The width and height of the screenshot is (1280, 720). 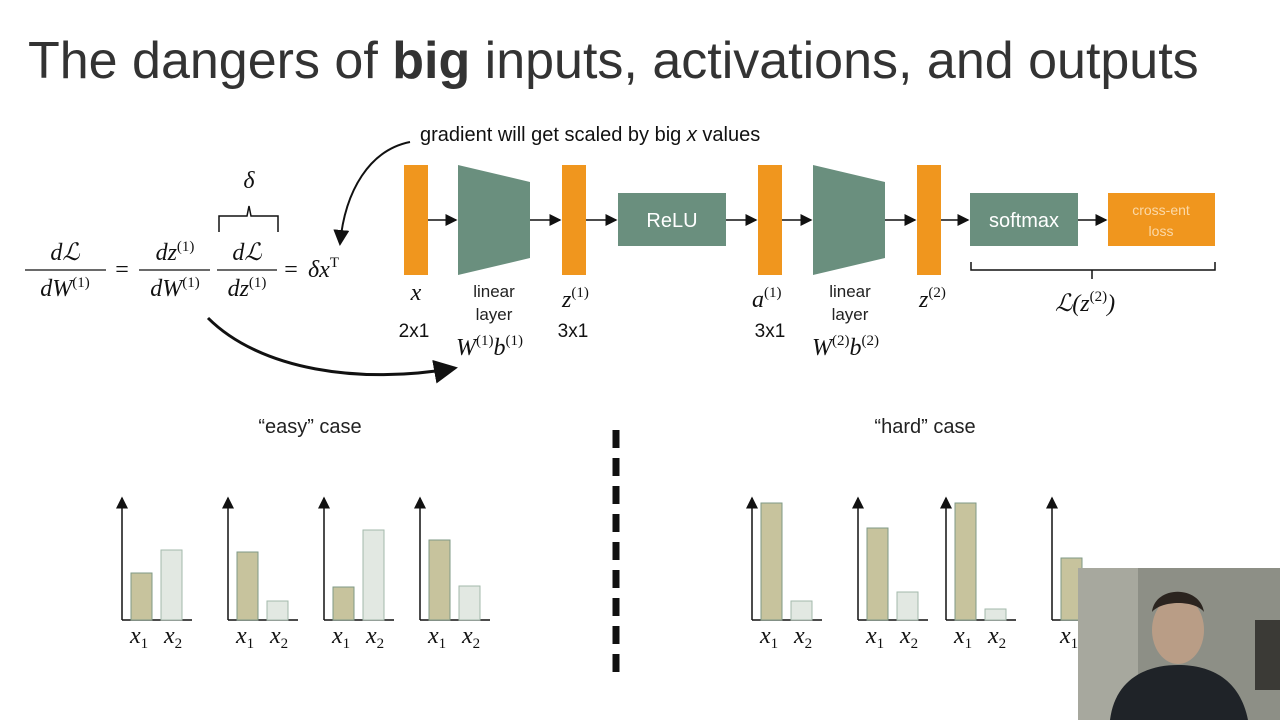 What do you see at coordinates (834, 61) in the screenshot?
I see `title-text: inputs, activations, and outputs` at bounding box center [834, 61].